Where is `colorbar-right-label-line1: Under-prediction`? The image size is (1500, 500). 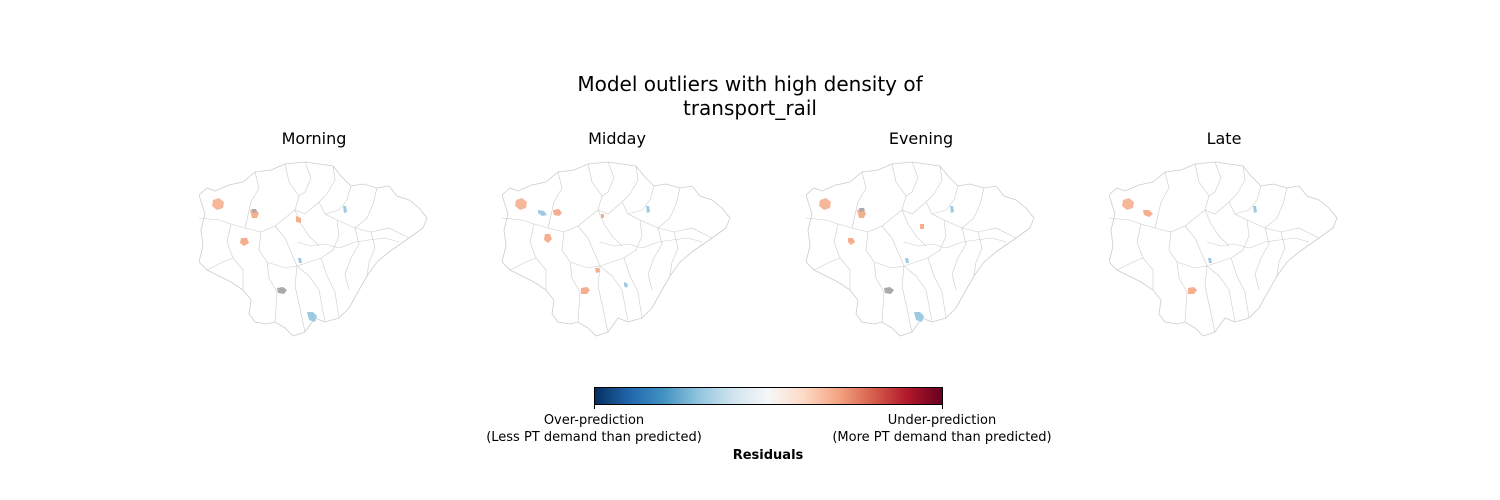 colorbar-right-label-line1: Under-prediction is located at coordinates (942, 420).